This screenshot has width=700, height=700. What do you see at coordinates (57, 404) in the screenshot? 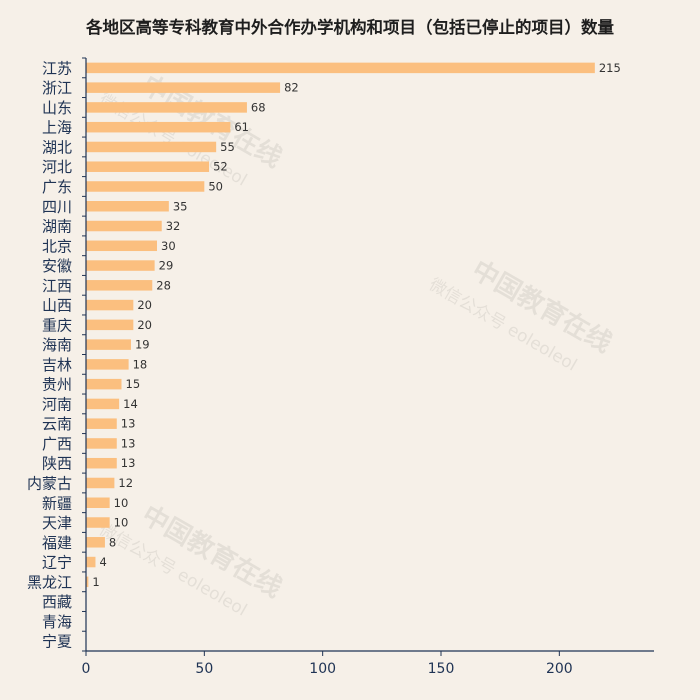
I see `category-label: 河南` at bounding box center [57, 404].